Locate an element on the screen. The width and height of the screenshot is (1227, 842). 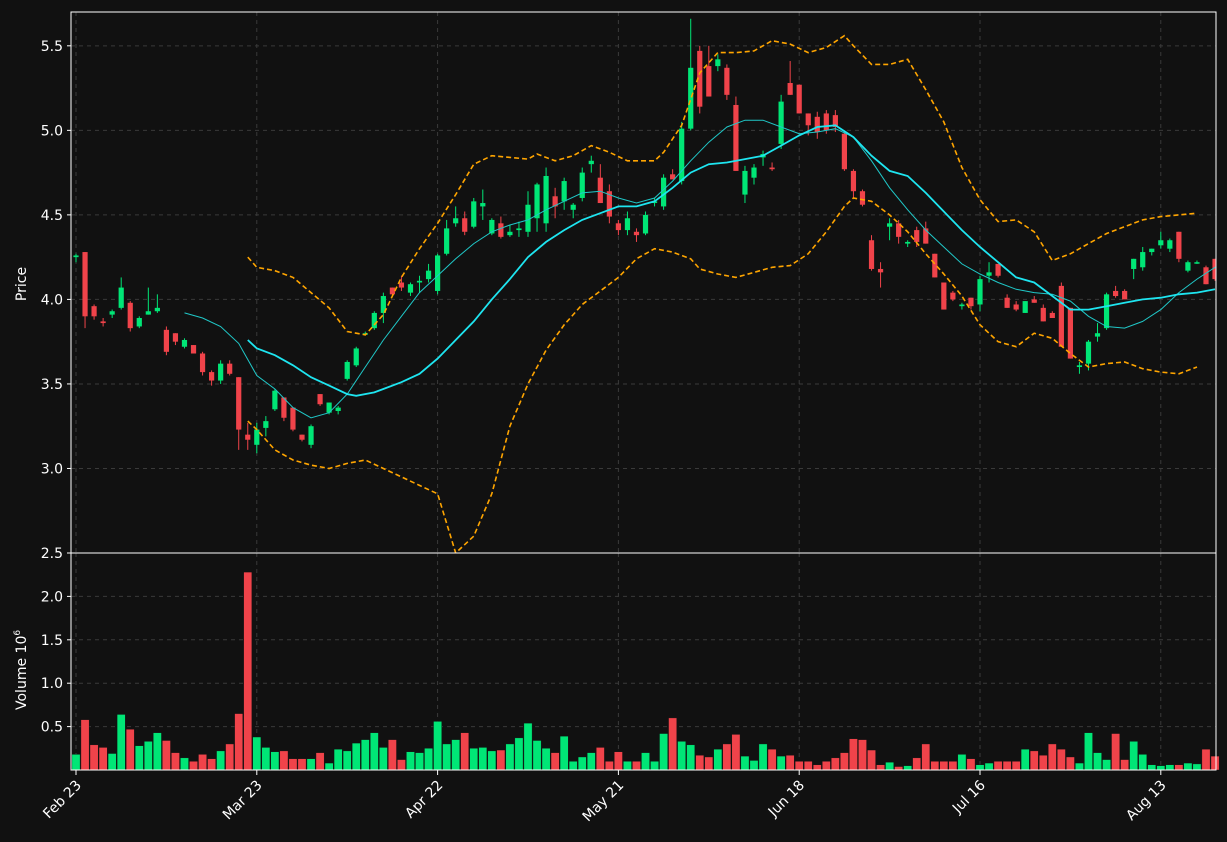
volume-tick-label: 1.0 is located at coordinates (52, 684).